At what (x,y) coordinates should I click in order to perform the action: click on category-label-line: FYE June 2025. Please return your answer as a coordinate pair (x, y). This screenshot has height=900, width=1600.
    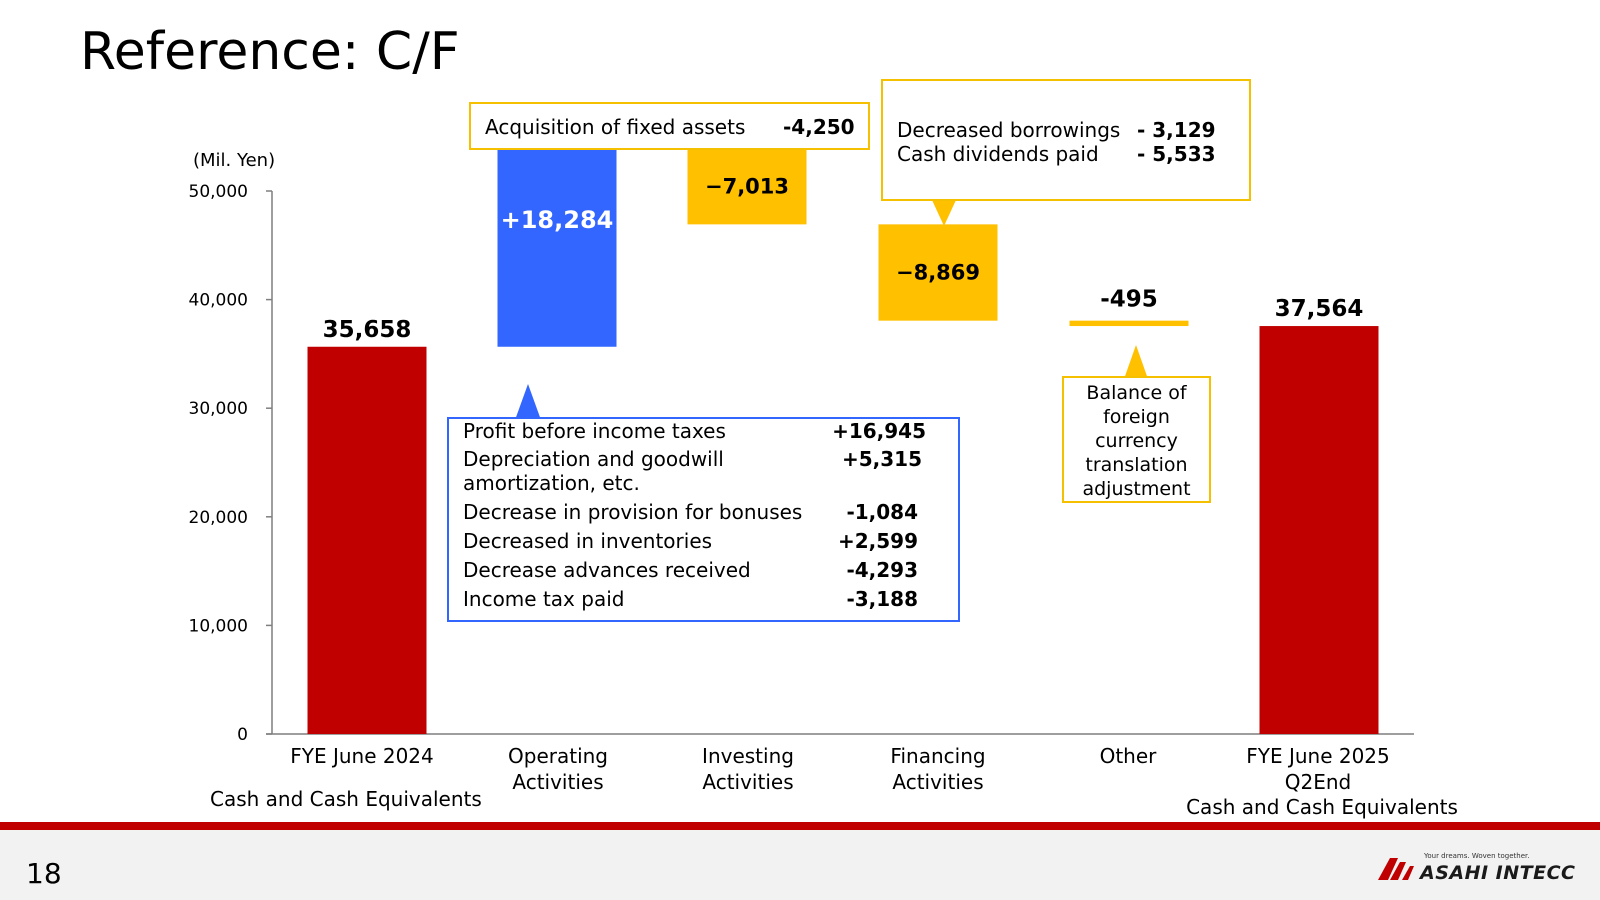
    Looking at the image, I should click on (1318, 756).